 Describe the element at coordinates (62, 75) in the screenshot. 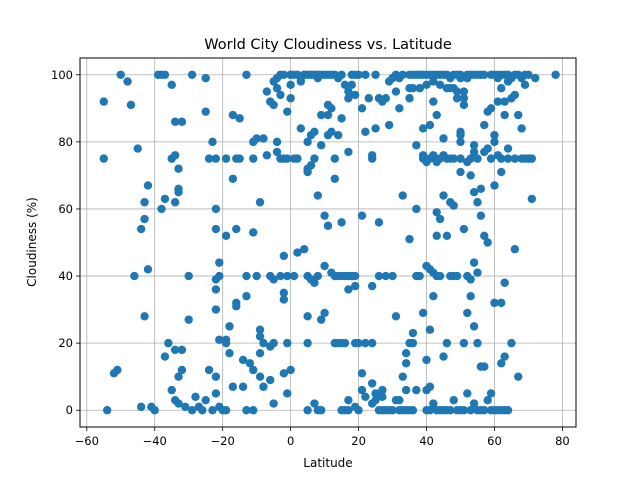

I see `y-tick-label: 100` at that location.